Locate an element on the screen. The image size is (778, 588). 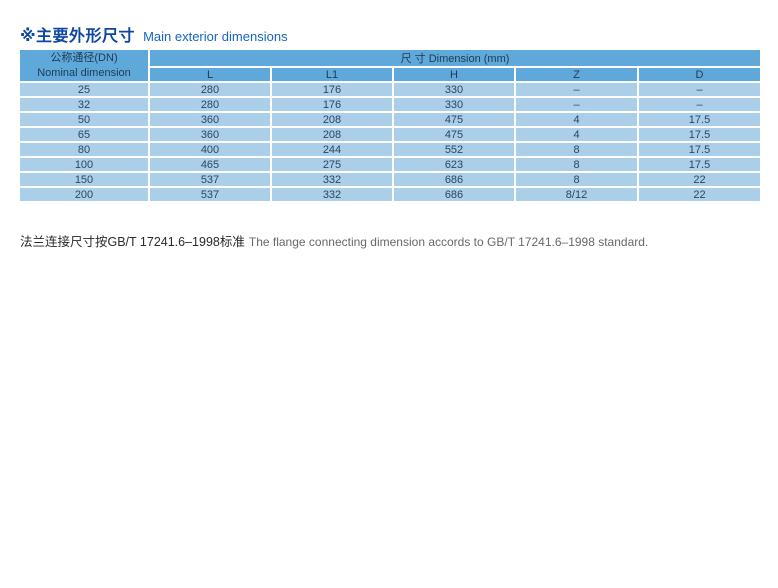
section-title: ※主要外形尺寸 Main exterior dimensions is located at coordinates (154, 34).